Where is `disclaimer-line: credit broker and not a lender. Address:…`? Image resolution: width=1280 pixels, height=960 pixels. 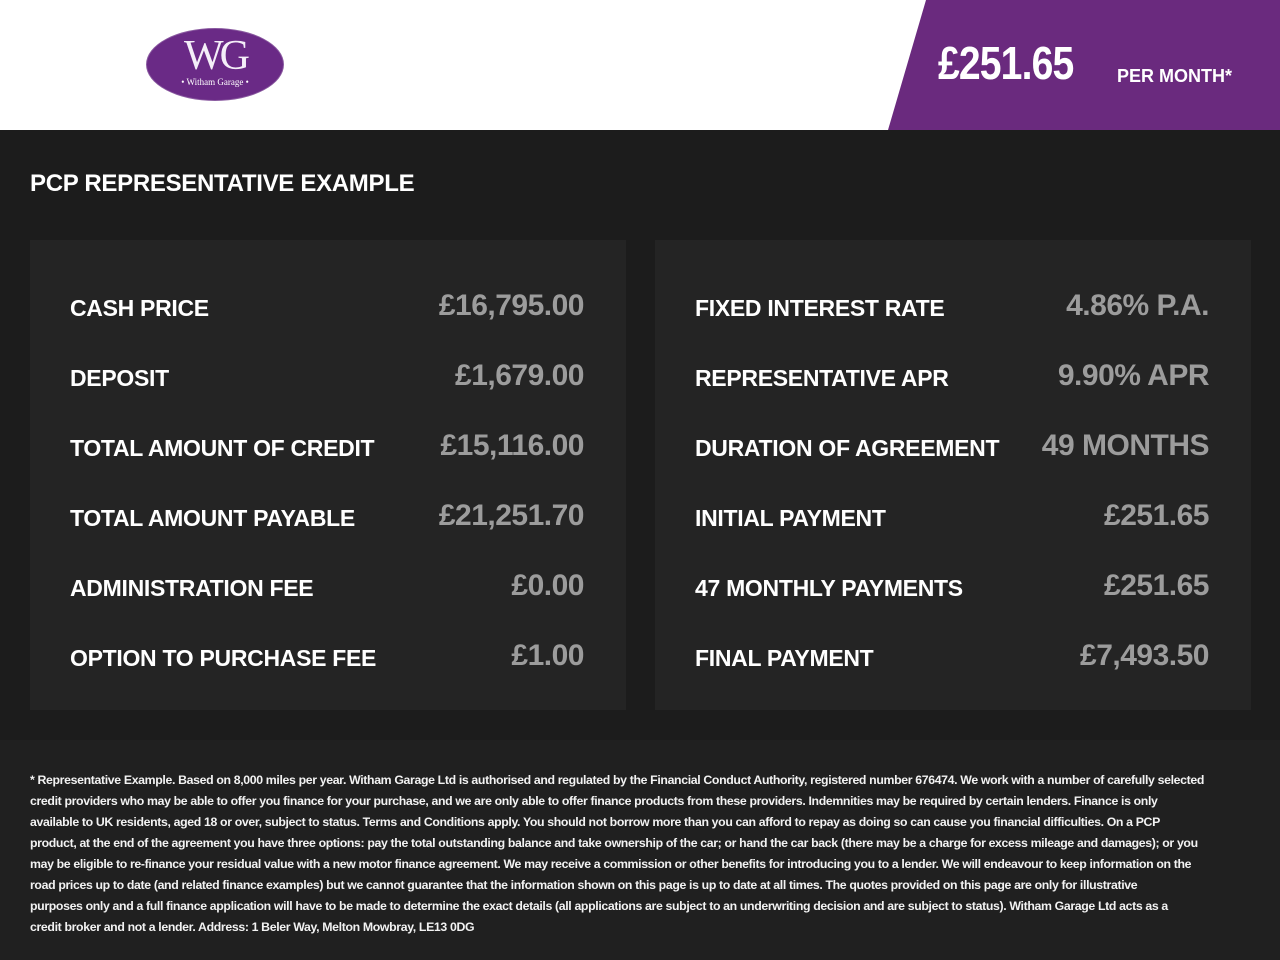
disclaimer-line: credit broker and not a lender. Address:… is located at coordinates (252, 927).